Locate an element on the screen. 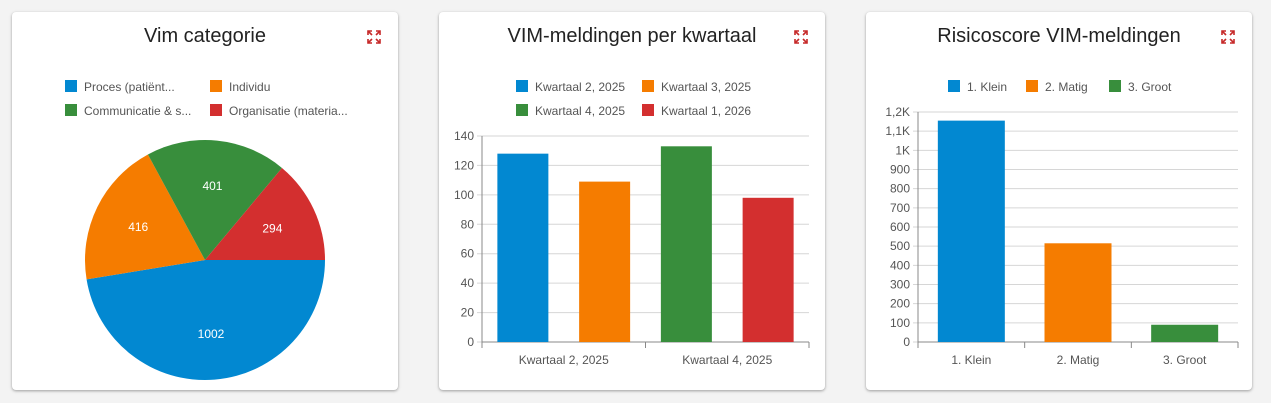 This screenshot has height=403, width=1271. card-title: Vim categorie is located at coordinates (205, 36).